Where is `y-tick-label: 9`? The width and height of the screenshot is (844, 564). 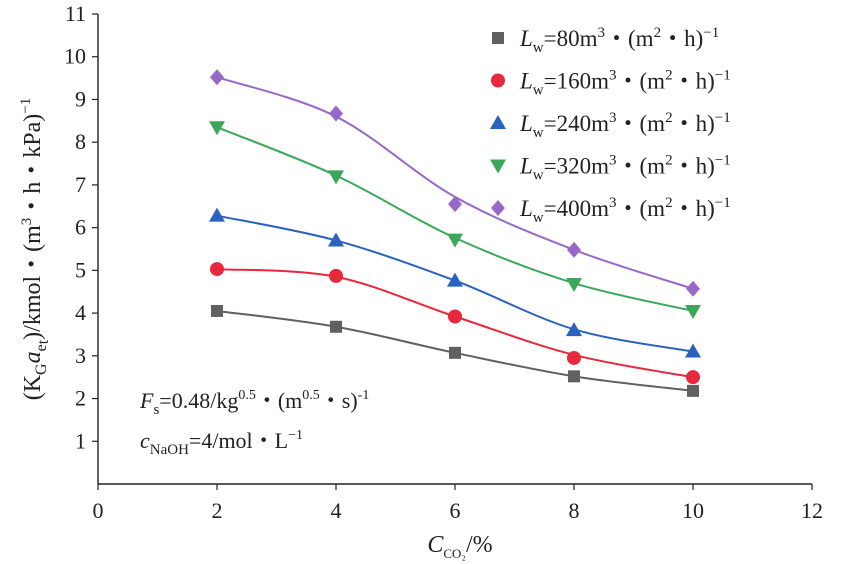
y-tick-label: 9 is located at coordinates (80, 98).